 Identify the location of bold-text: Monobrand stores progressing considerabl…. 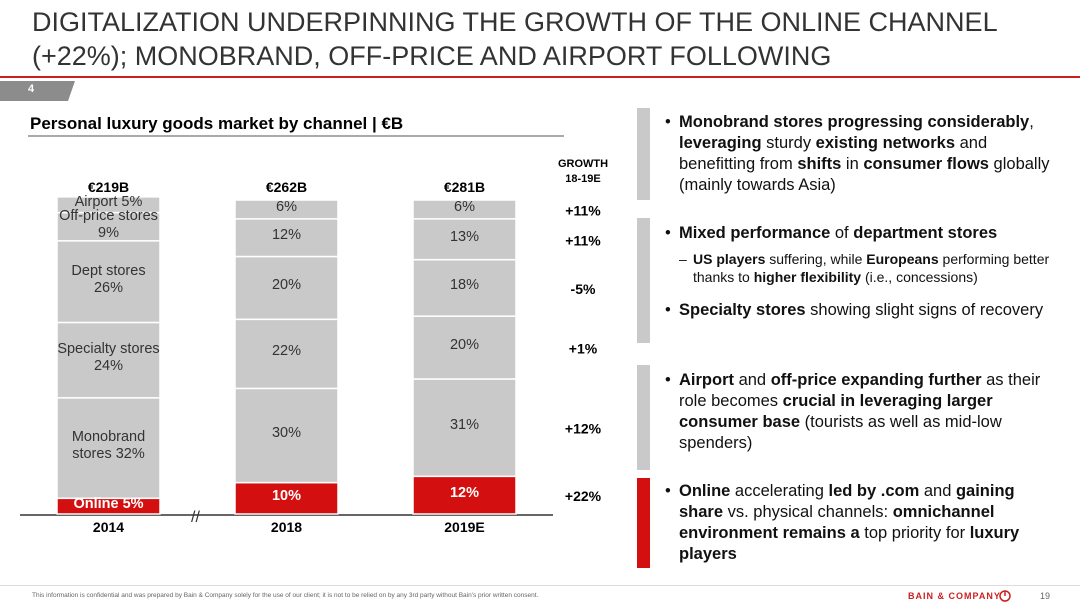
(854, 122).